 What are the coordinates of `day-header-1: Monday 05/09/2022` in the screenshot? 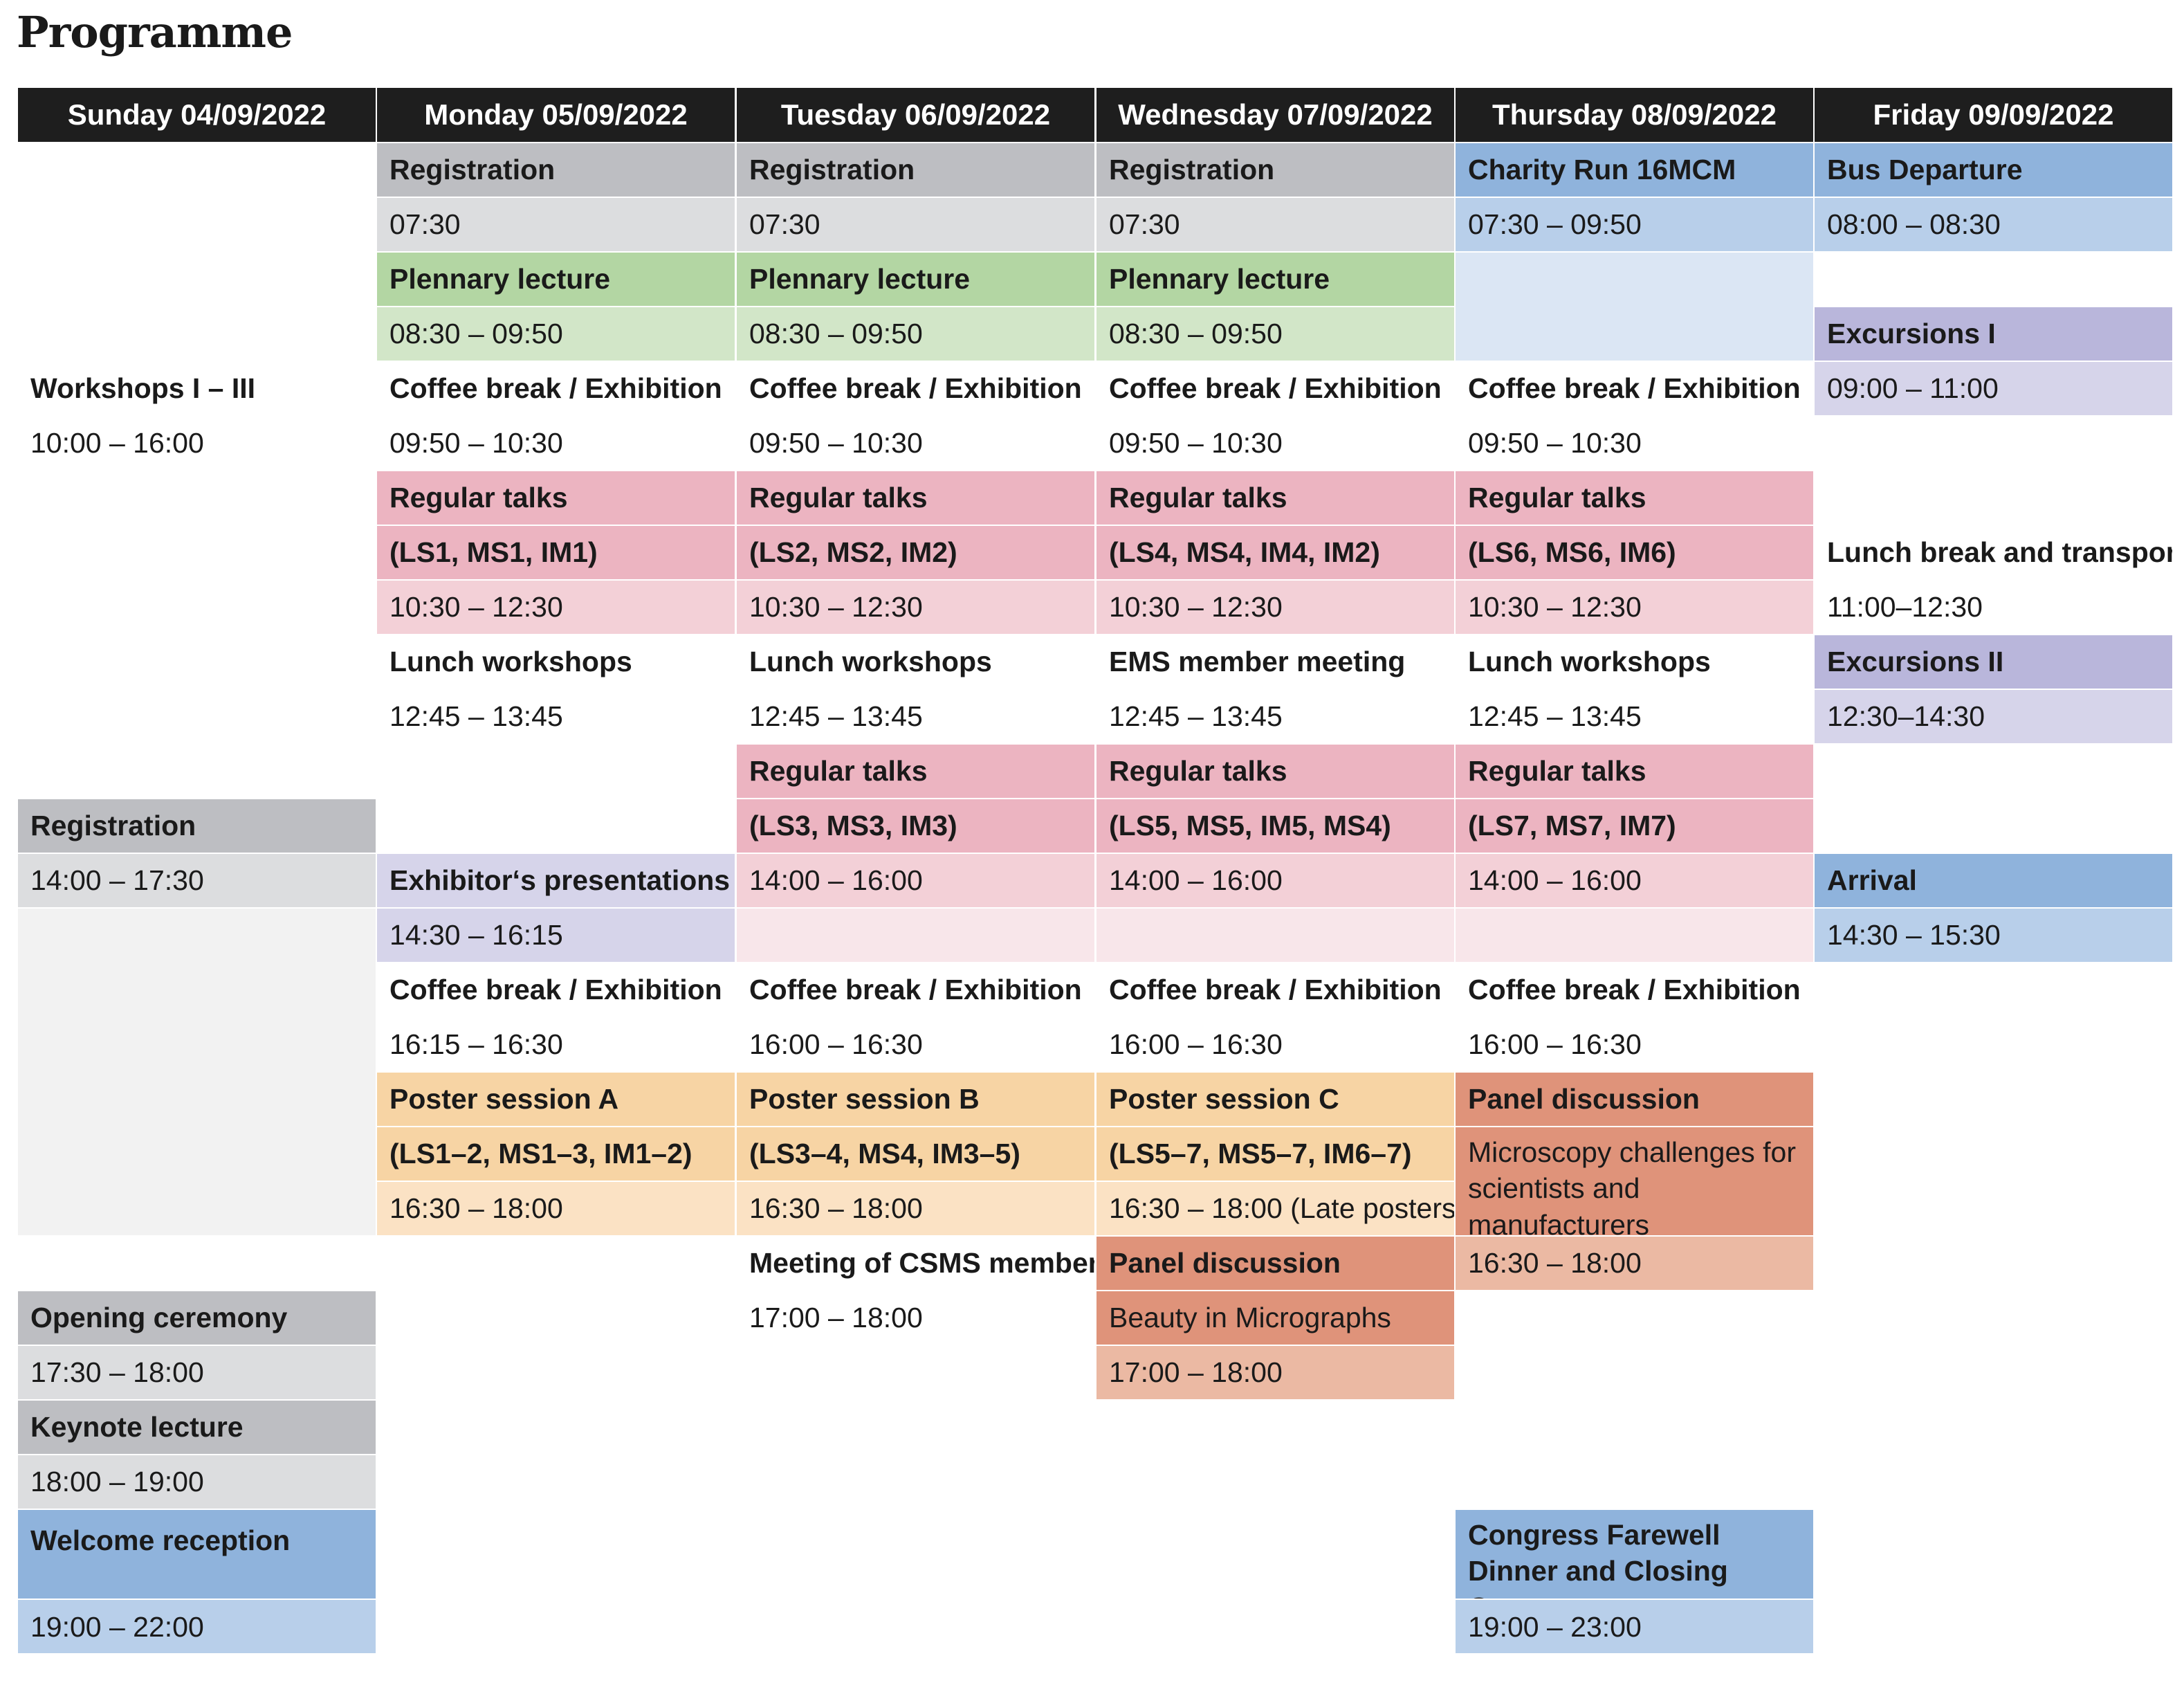 It's located at (556, 115).